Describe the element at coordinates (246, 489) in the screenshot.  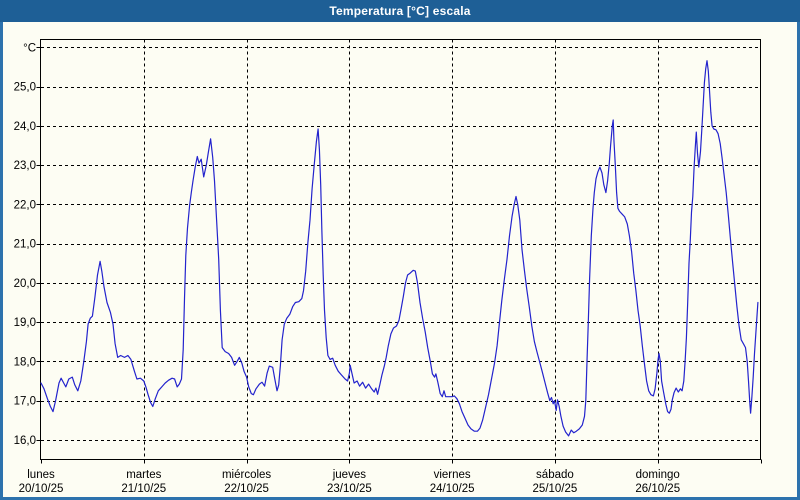
I see `x-axis-date-label: 22/10/25` at that location.